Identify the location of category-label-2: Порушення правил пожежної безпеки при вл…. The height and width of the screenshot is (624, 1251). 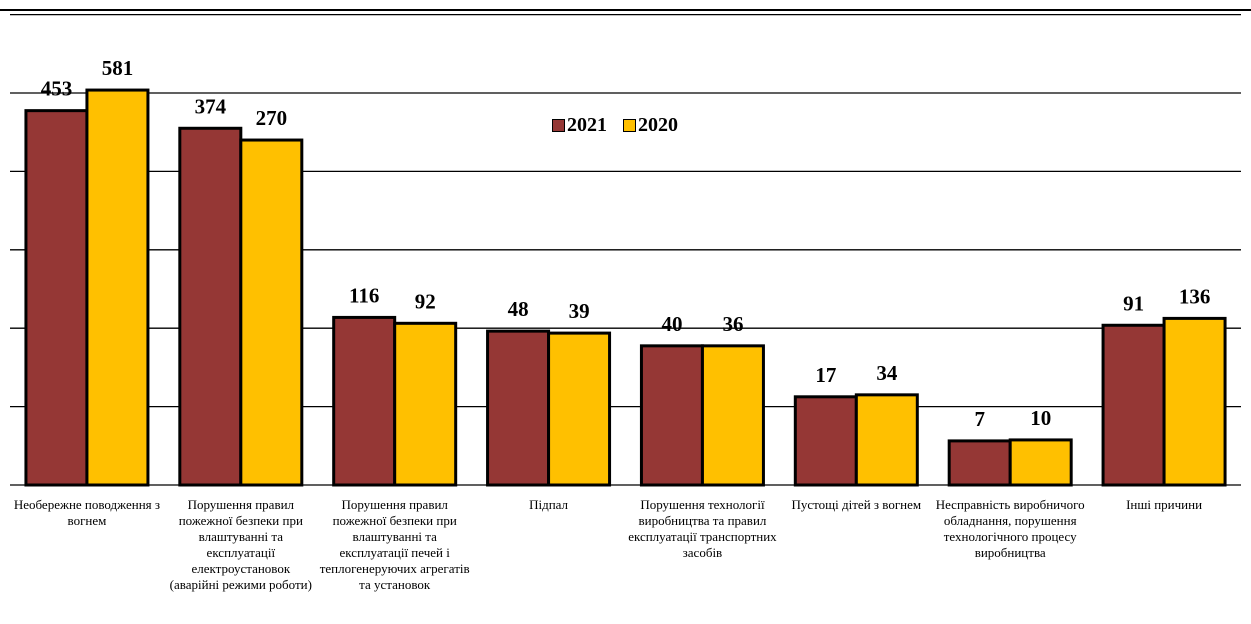
(394, 544).